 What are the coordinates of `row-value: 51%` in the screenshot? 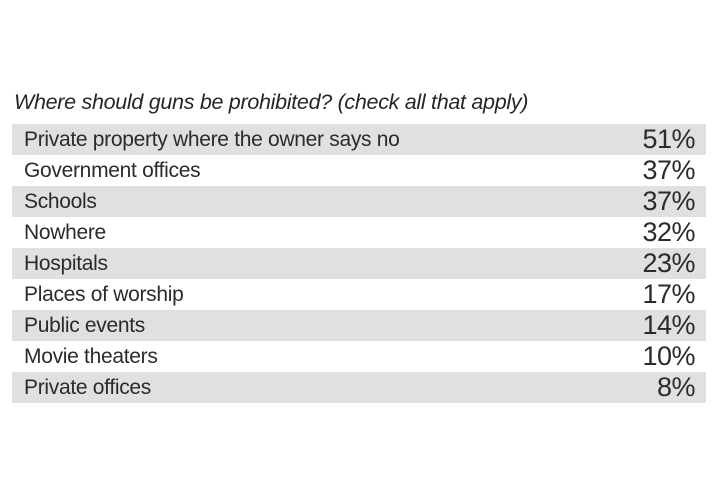 It's located at (668, 139).